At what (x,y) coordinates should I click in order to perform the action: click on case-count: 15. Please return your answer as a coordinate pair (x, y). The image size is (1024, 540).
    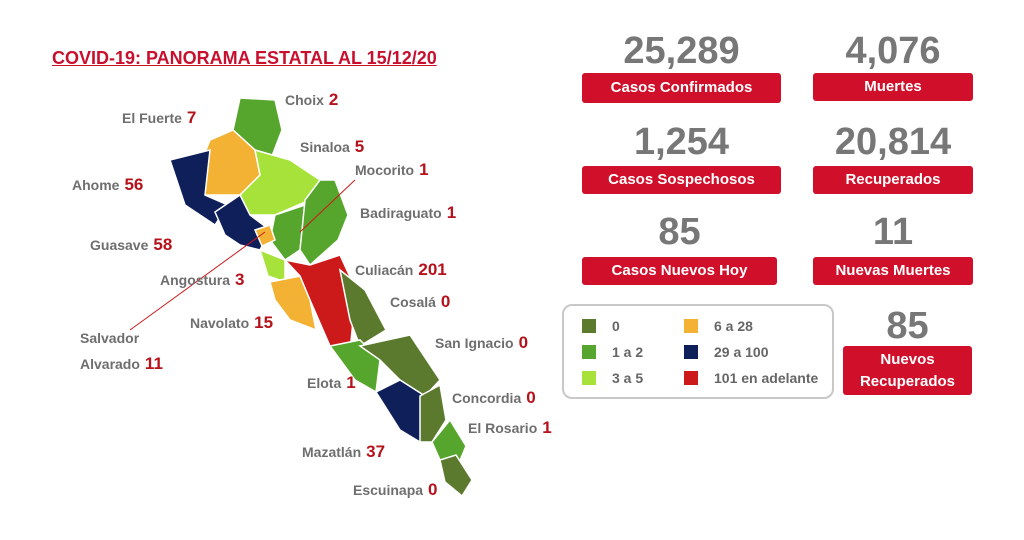
    Looking at the image, I should click on (264, 322).